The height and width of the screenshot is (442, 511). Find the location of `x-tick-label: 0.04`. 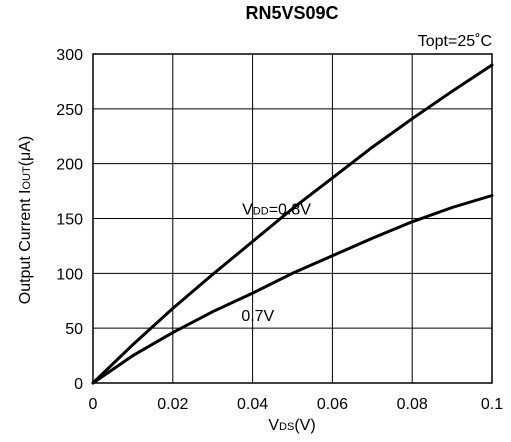

x-tick-label: 0.04 is located at coordinates (252, 404).